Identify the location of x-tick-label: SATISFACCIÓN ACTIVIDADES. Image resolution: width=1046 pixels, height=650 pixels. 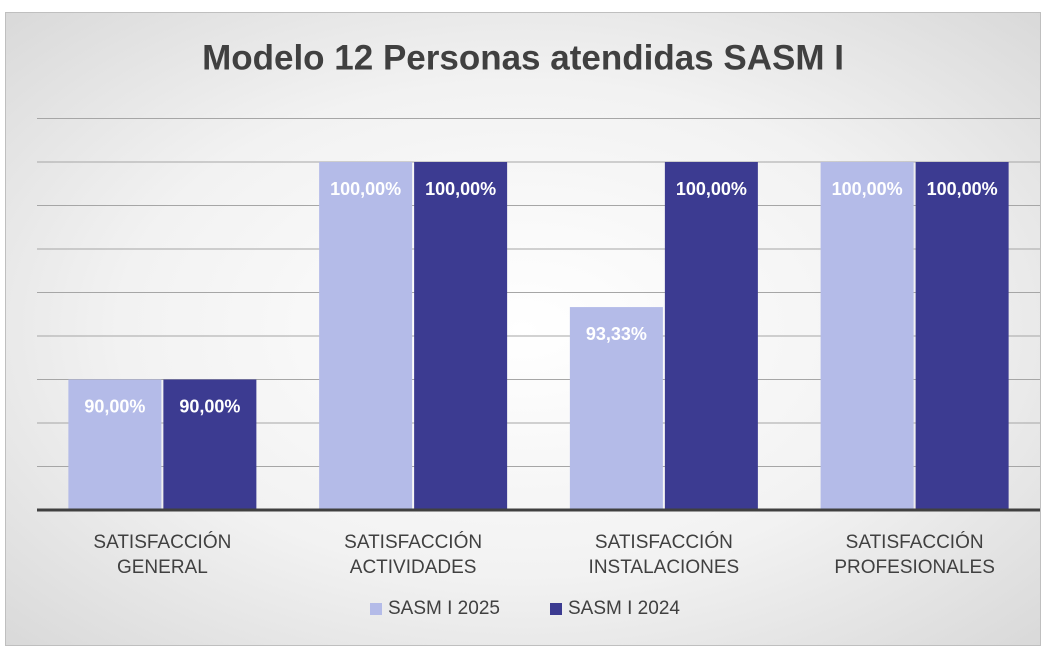
(413, 555).